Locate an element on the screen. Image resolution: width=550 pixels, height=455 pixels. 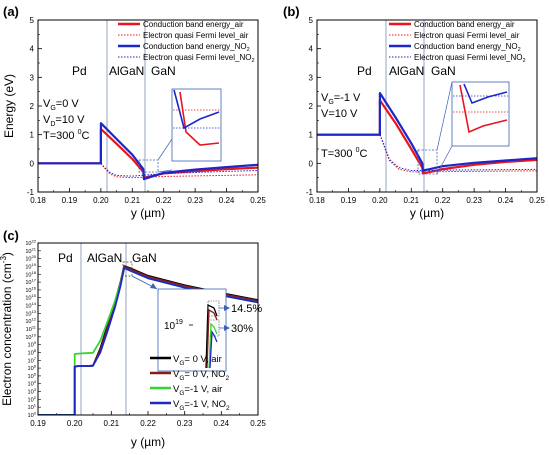
panel-c-ytick-label: 10¹⁹ is located at coordinates (30, 266).